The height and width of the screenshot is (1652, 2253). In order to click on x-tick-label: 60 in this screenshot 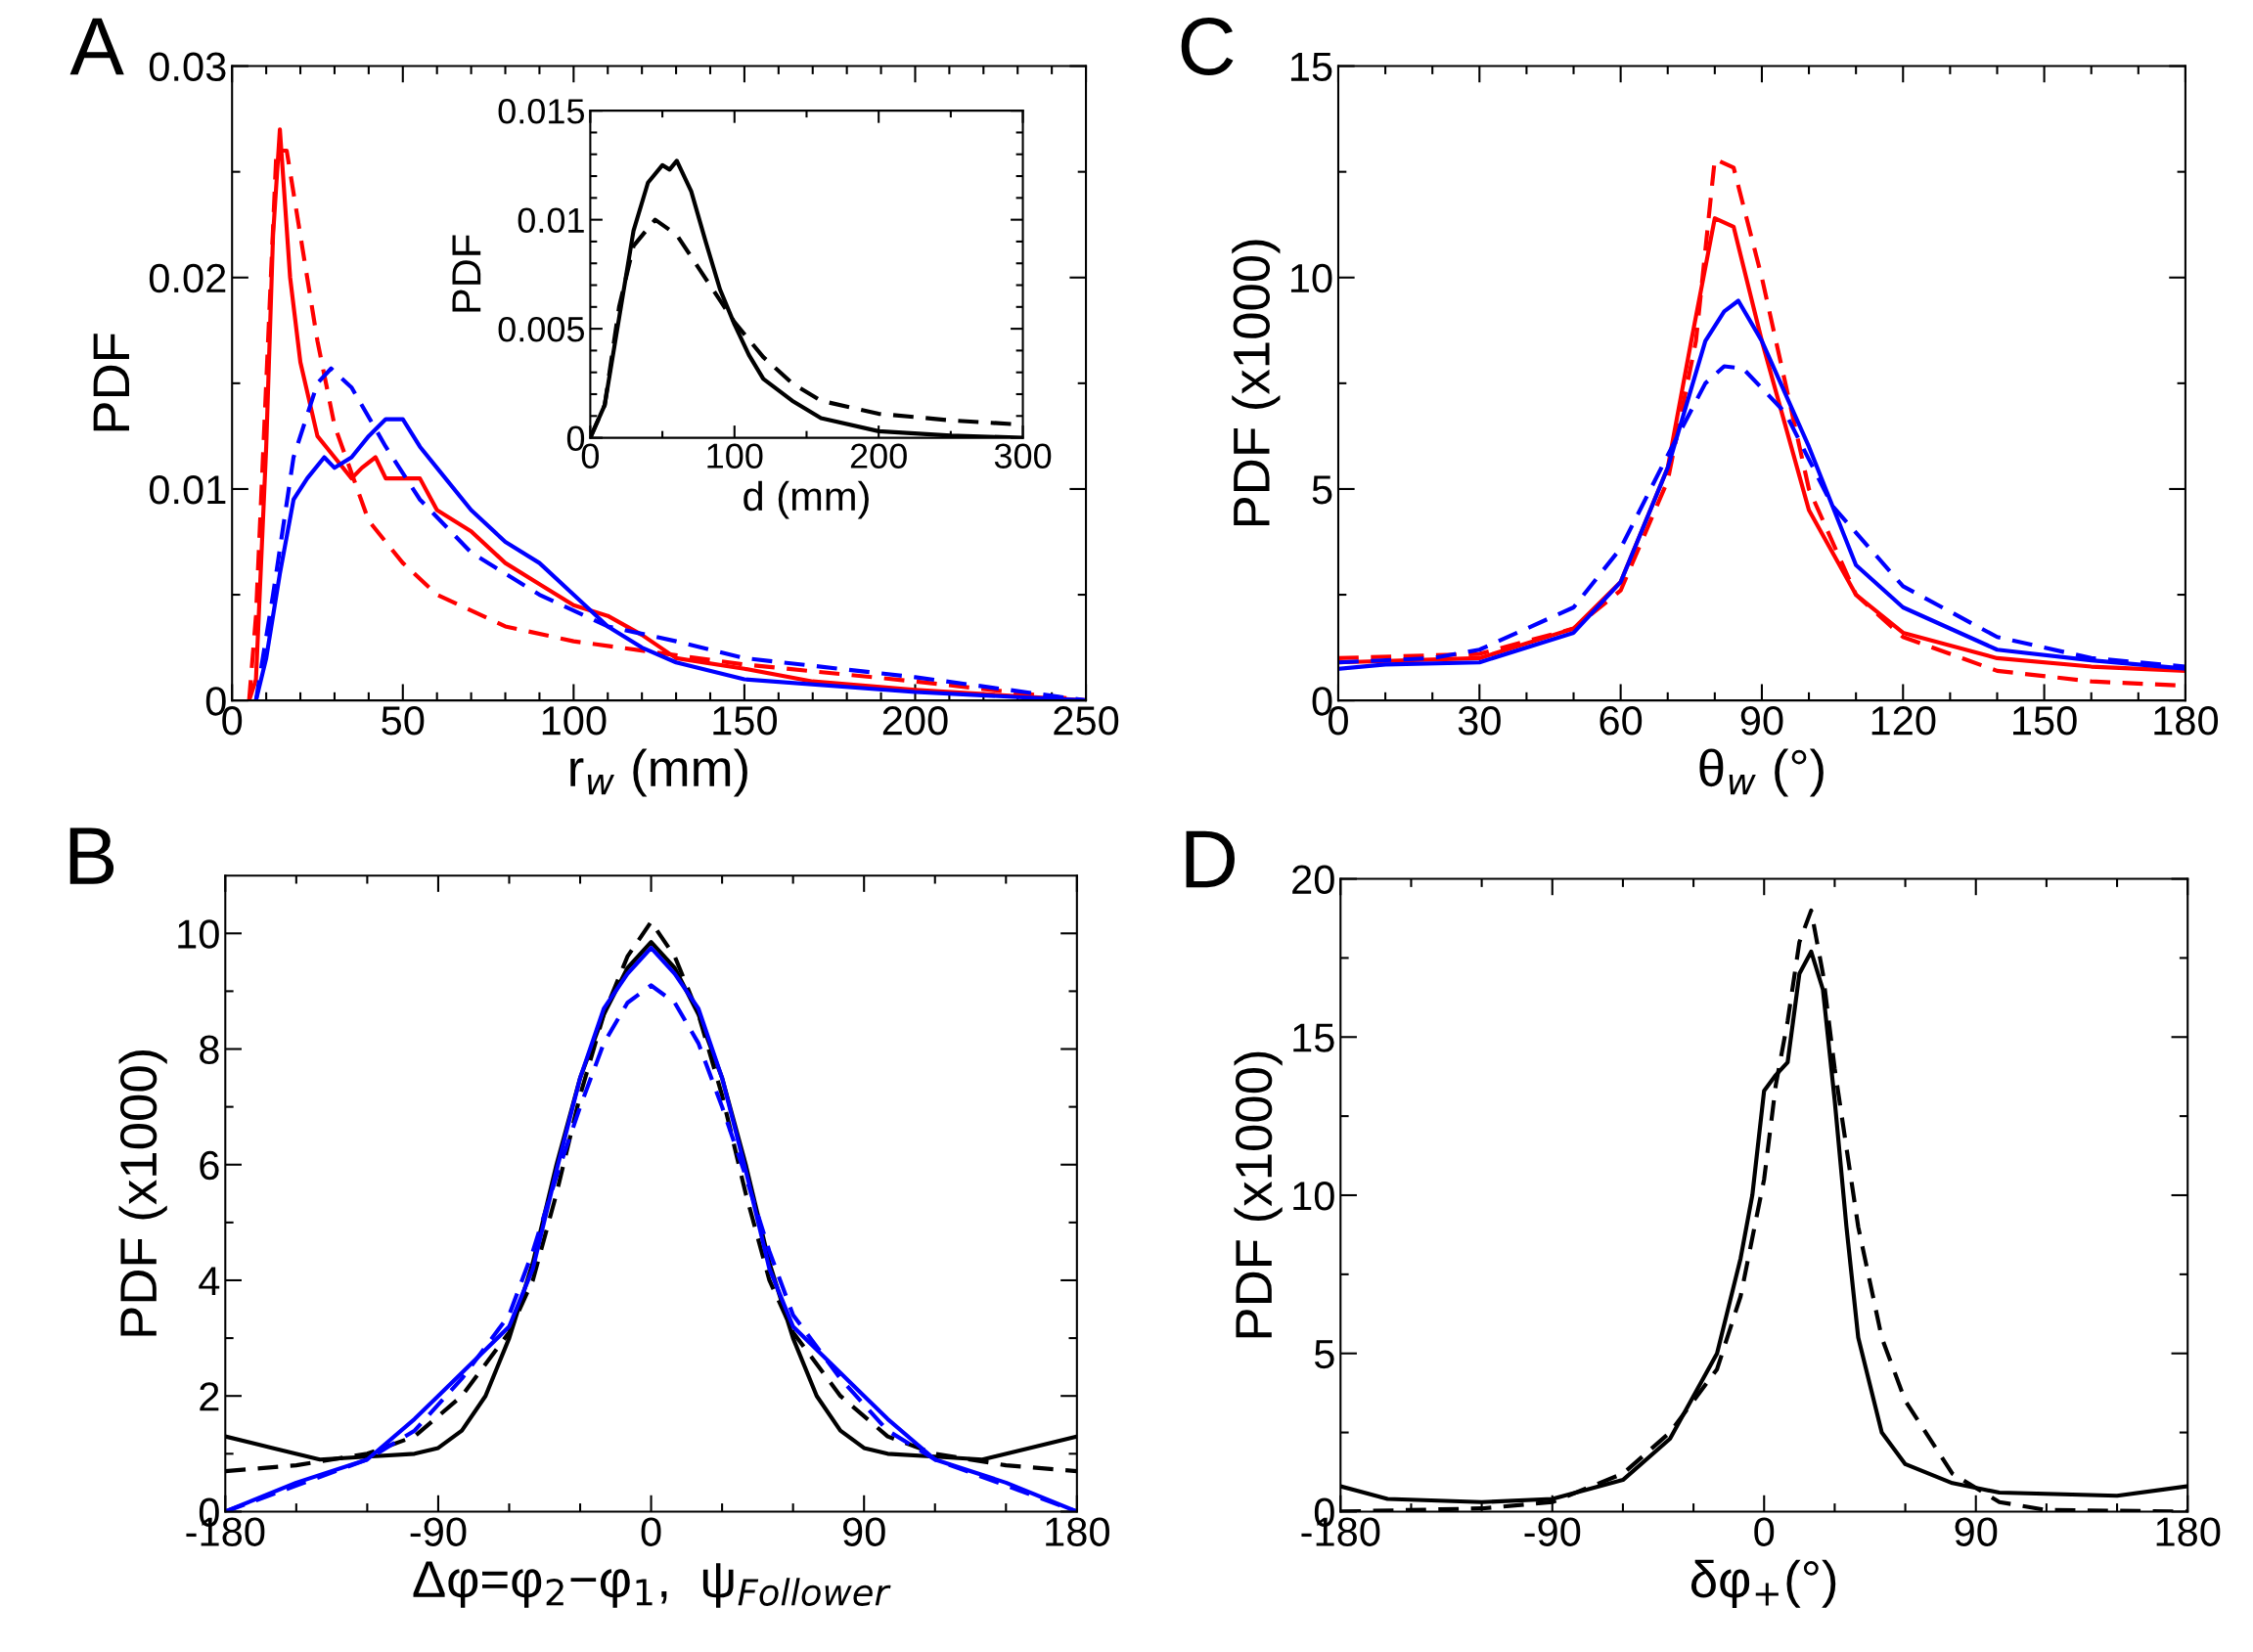, I will do `click(1621, 721)`.